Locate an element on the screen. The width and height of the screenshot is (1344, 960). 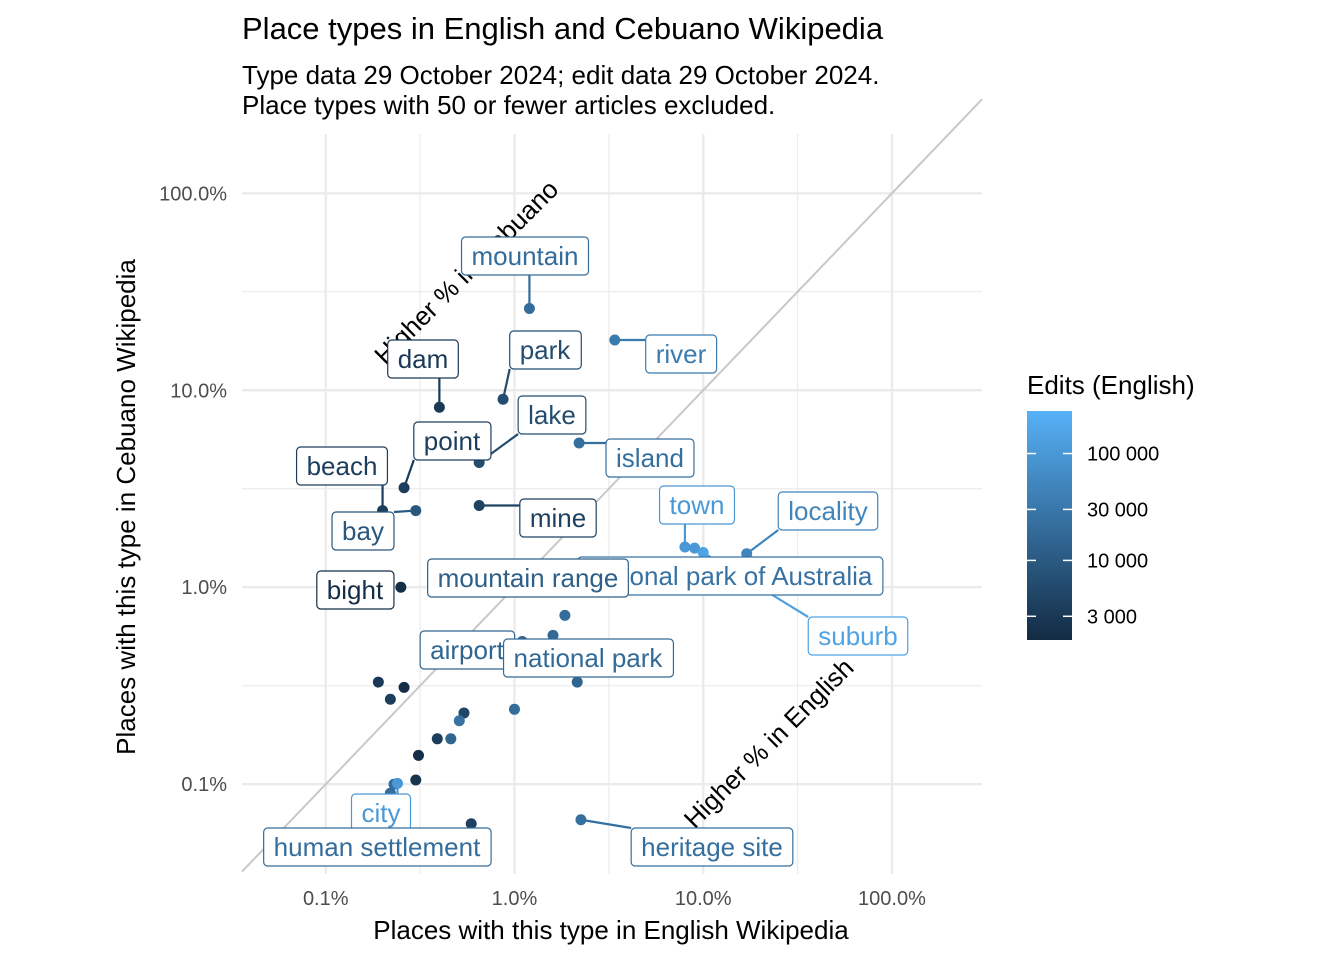
point-label-text: airport is located at coordinates (467, 650).